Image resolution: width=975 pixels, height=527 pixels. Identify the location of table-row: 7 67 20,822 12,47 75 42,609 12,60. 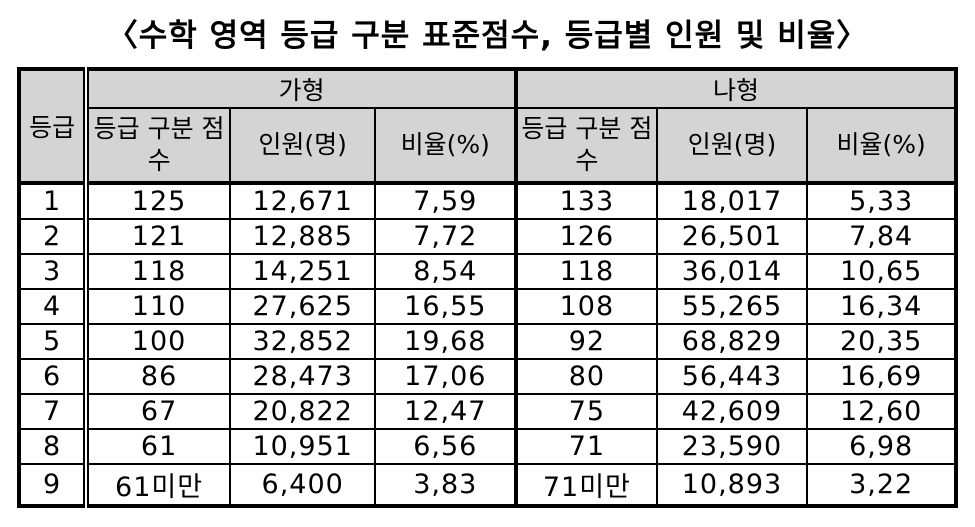
(487, 411).